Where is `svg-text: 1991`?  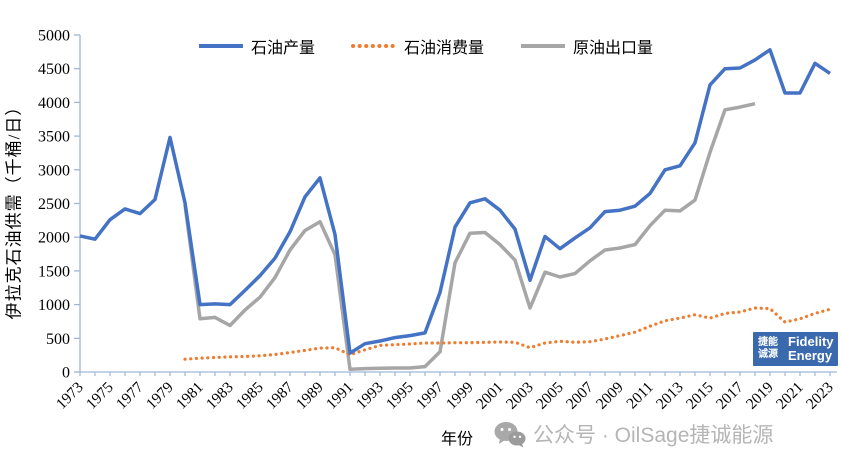
svg-text: 1991 is located at coordinates (340, 396).